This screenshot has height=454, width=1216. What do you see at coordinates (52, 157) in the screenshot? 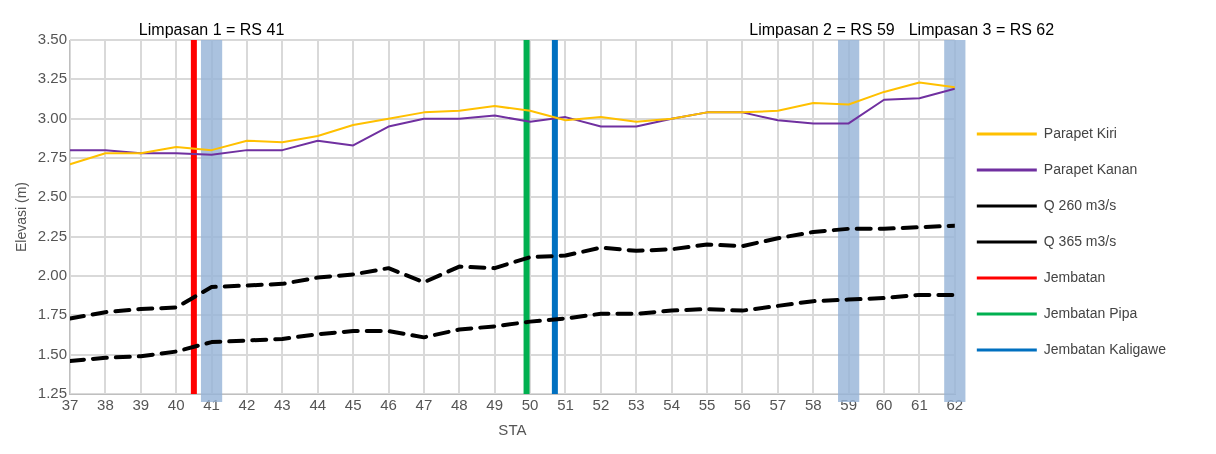
I see `y-tick-label: 2.75` at bounding box center [52, 157].